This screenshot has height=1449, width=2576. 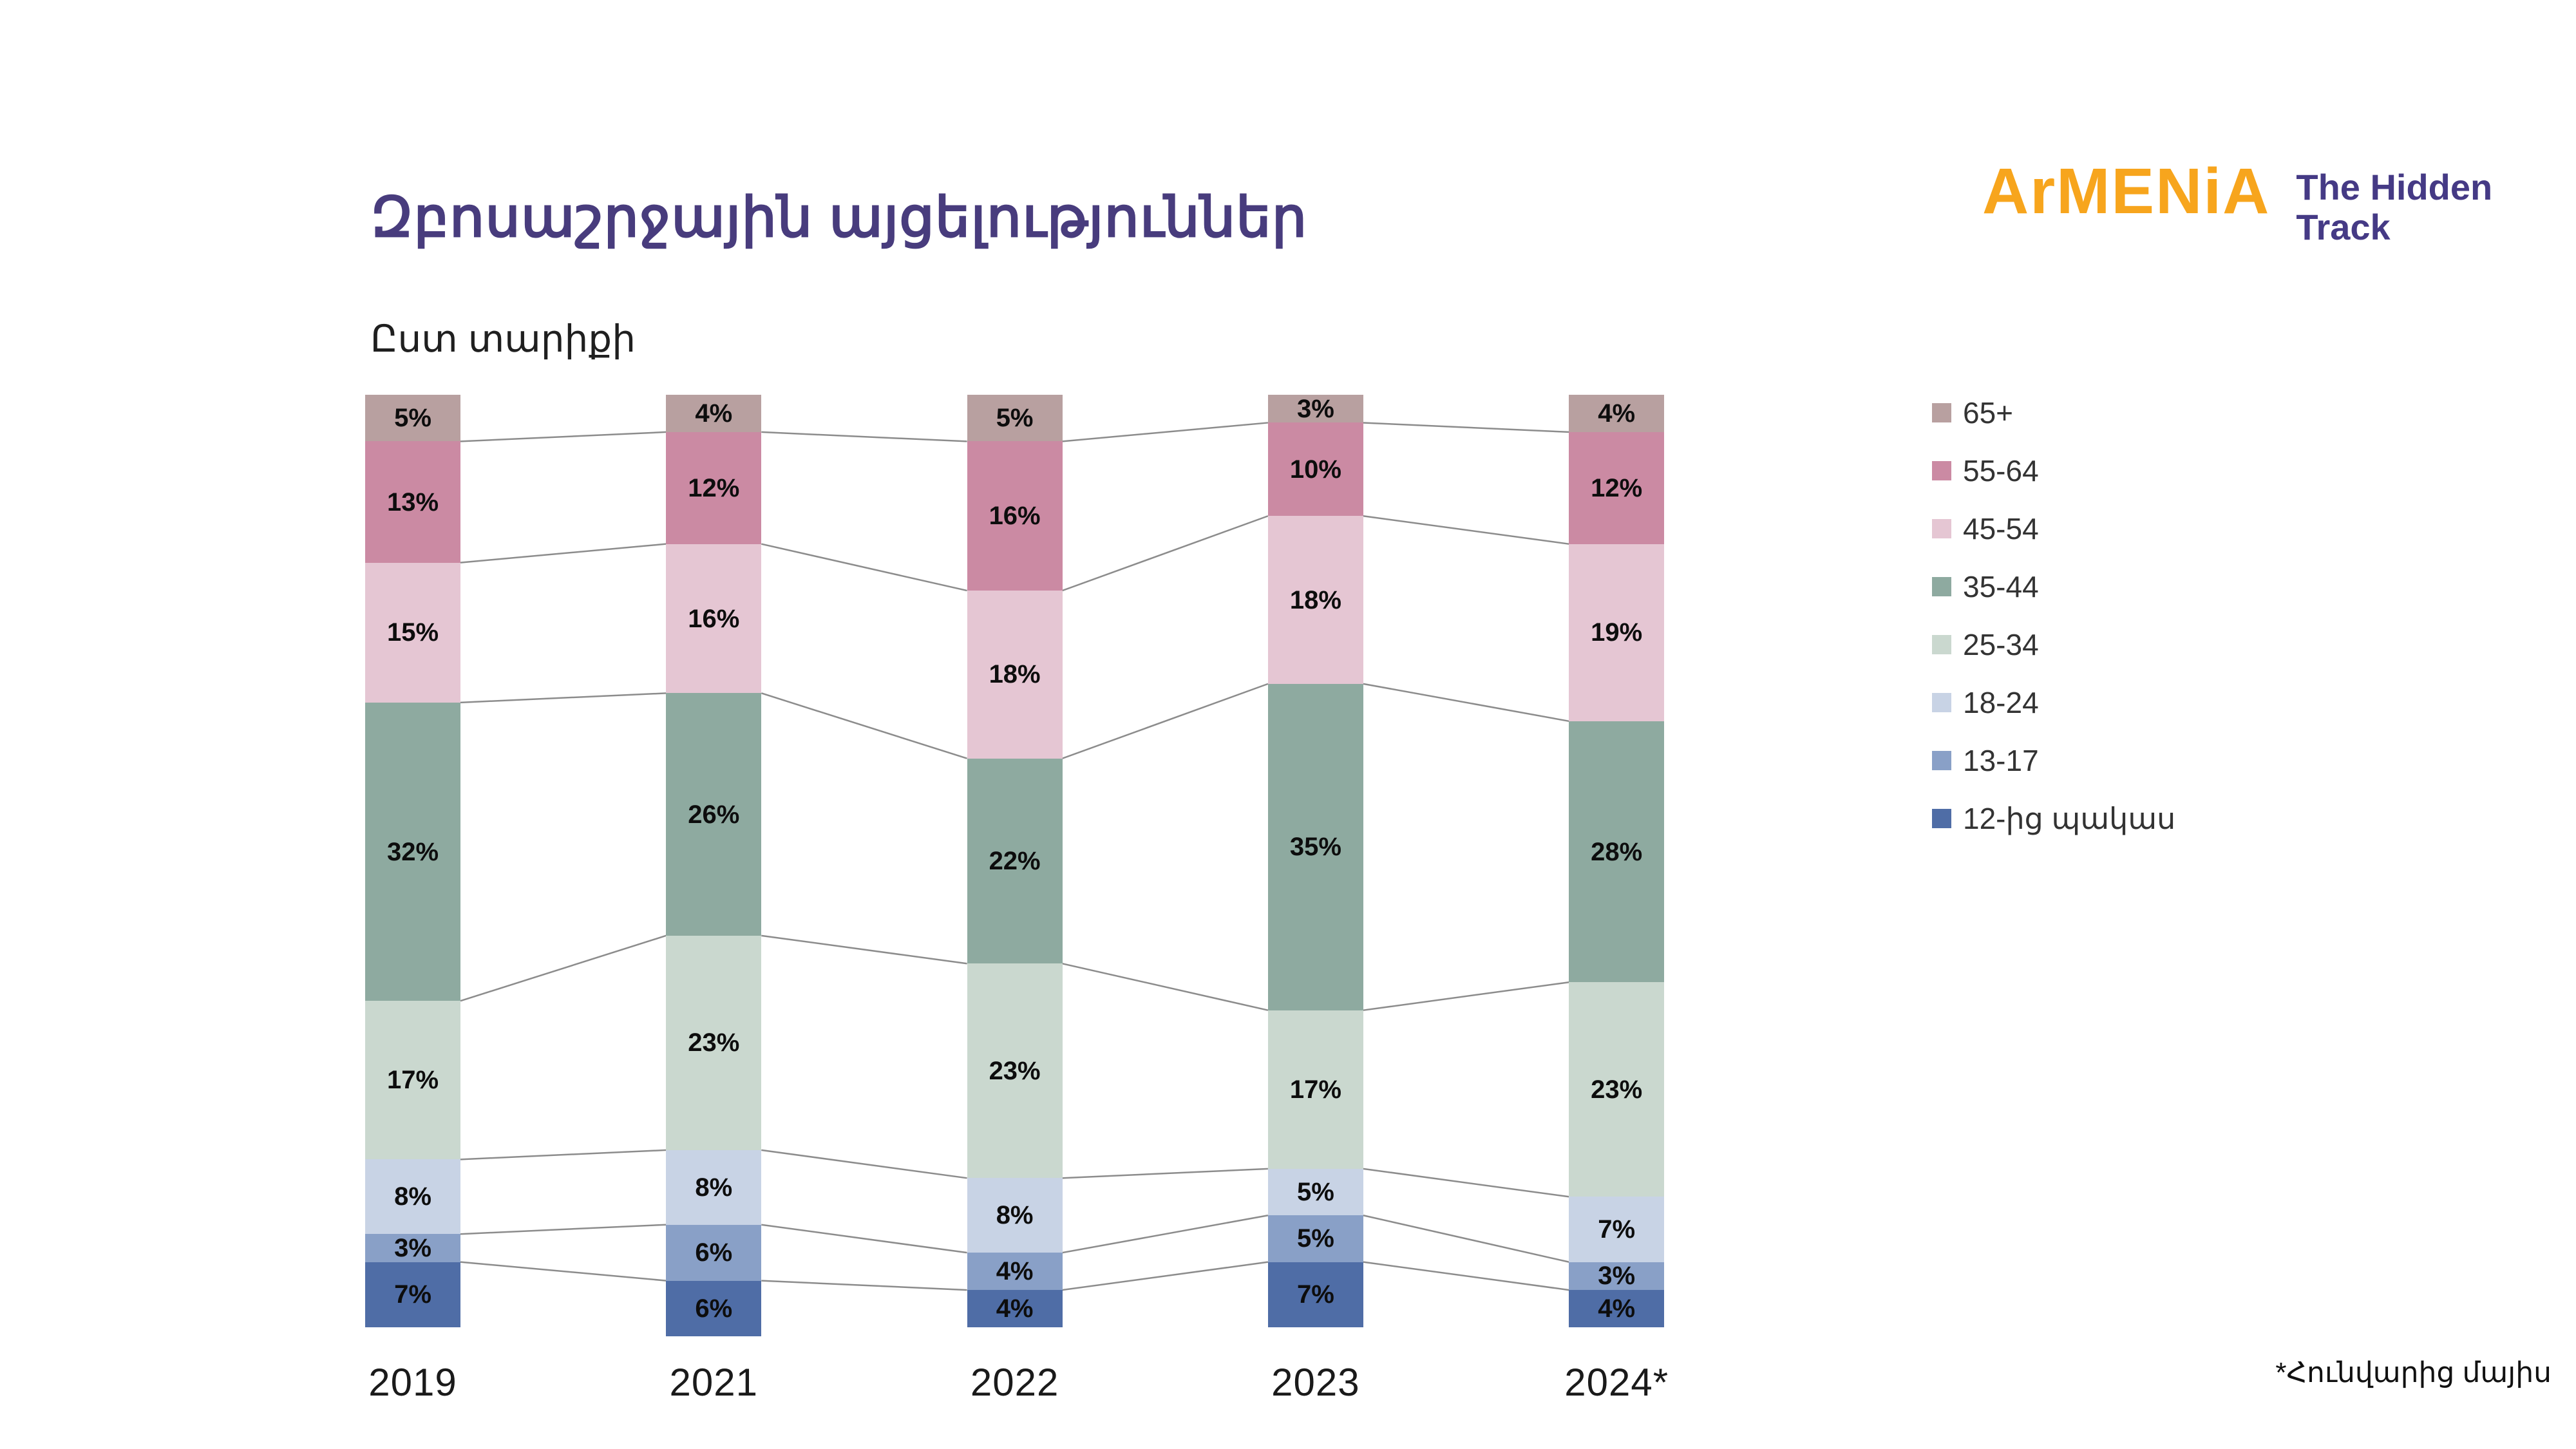 I want to click on segment-value-label: 19%, so click(x=1617, y=633).